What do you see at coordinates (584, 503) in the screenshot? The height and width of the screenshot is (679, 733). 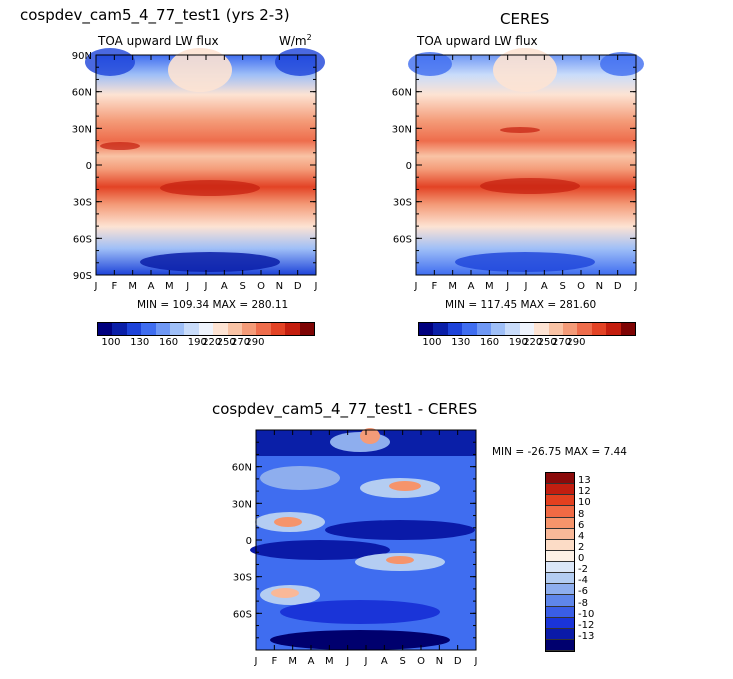 I see `colorbar-label: 10` at bounding box center [584, 503].